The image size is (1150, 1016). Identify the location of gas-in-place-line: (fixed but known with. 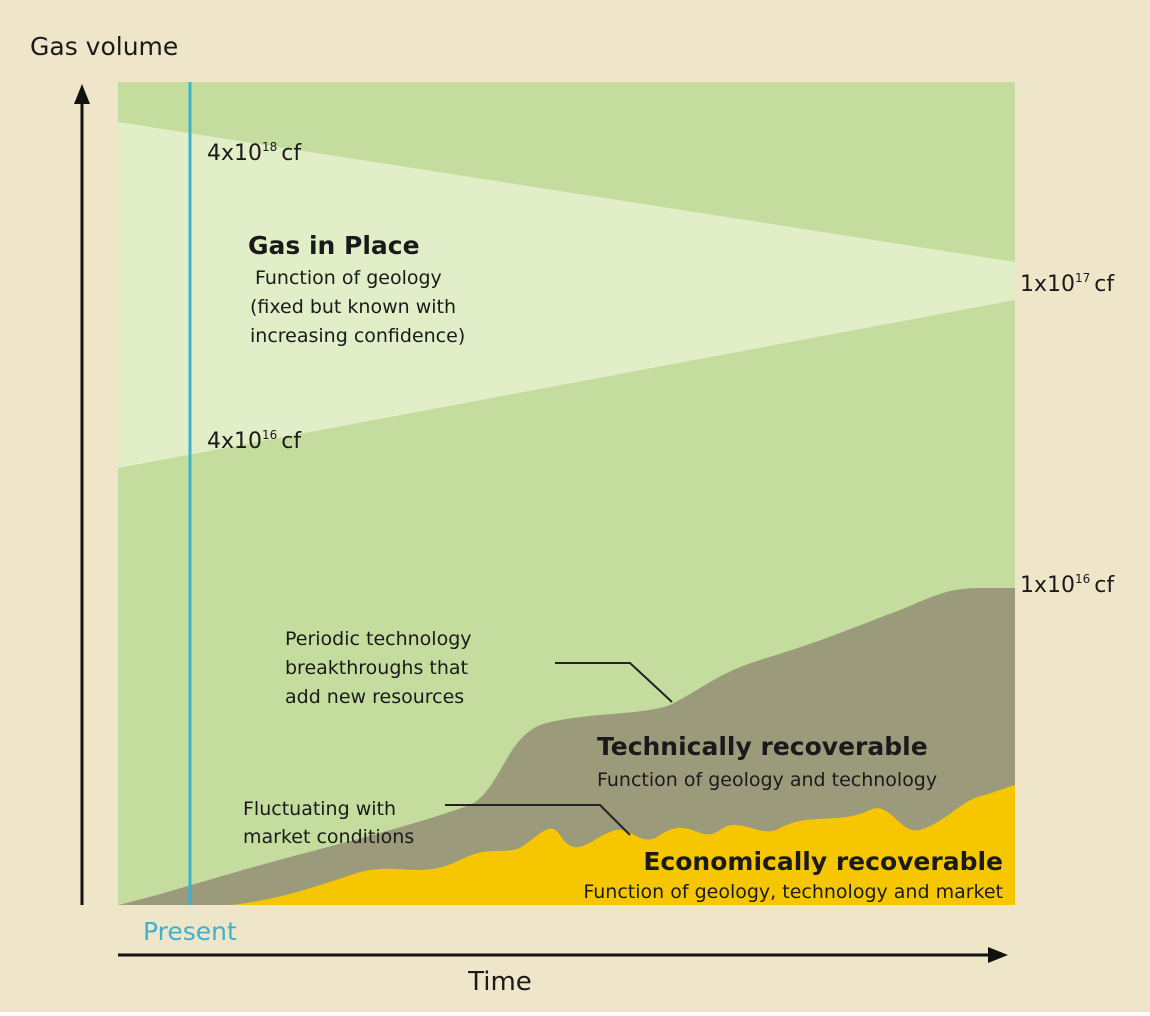
(353, 307).